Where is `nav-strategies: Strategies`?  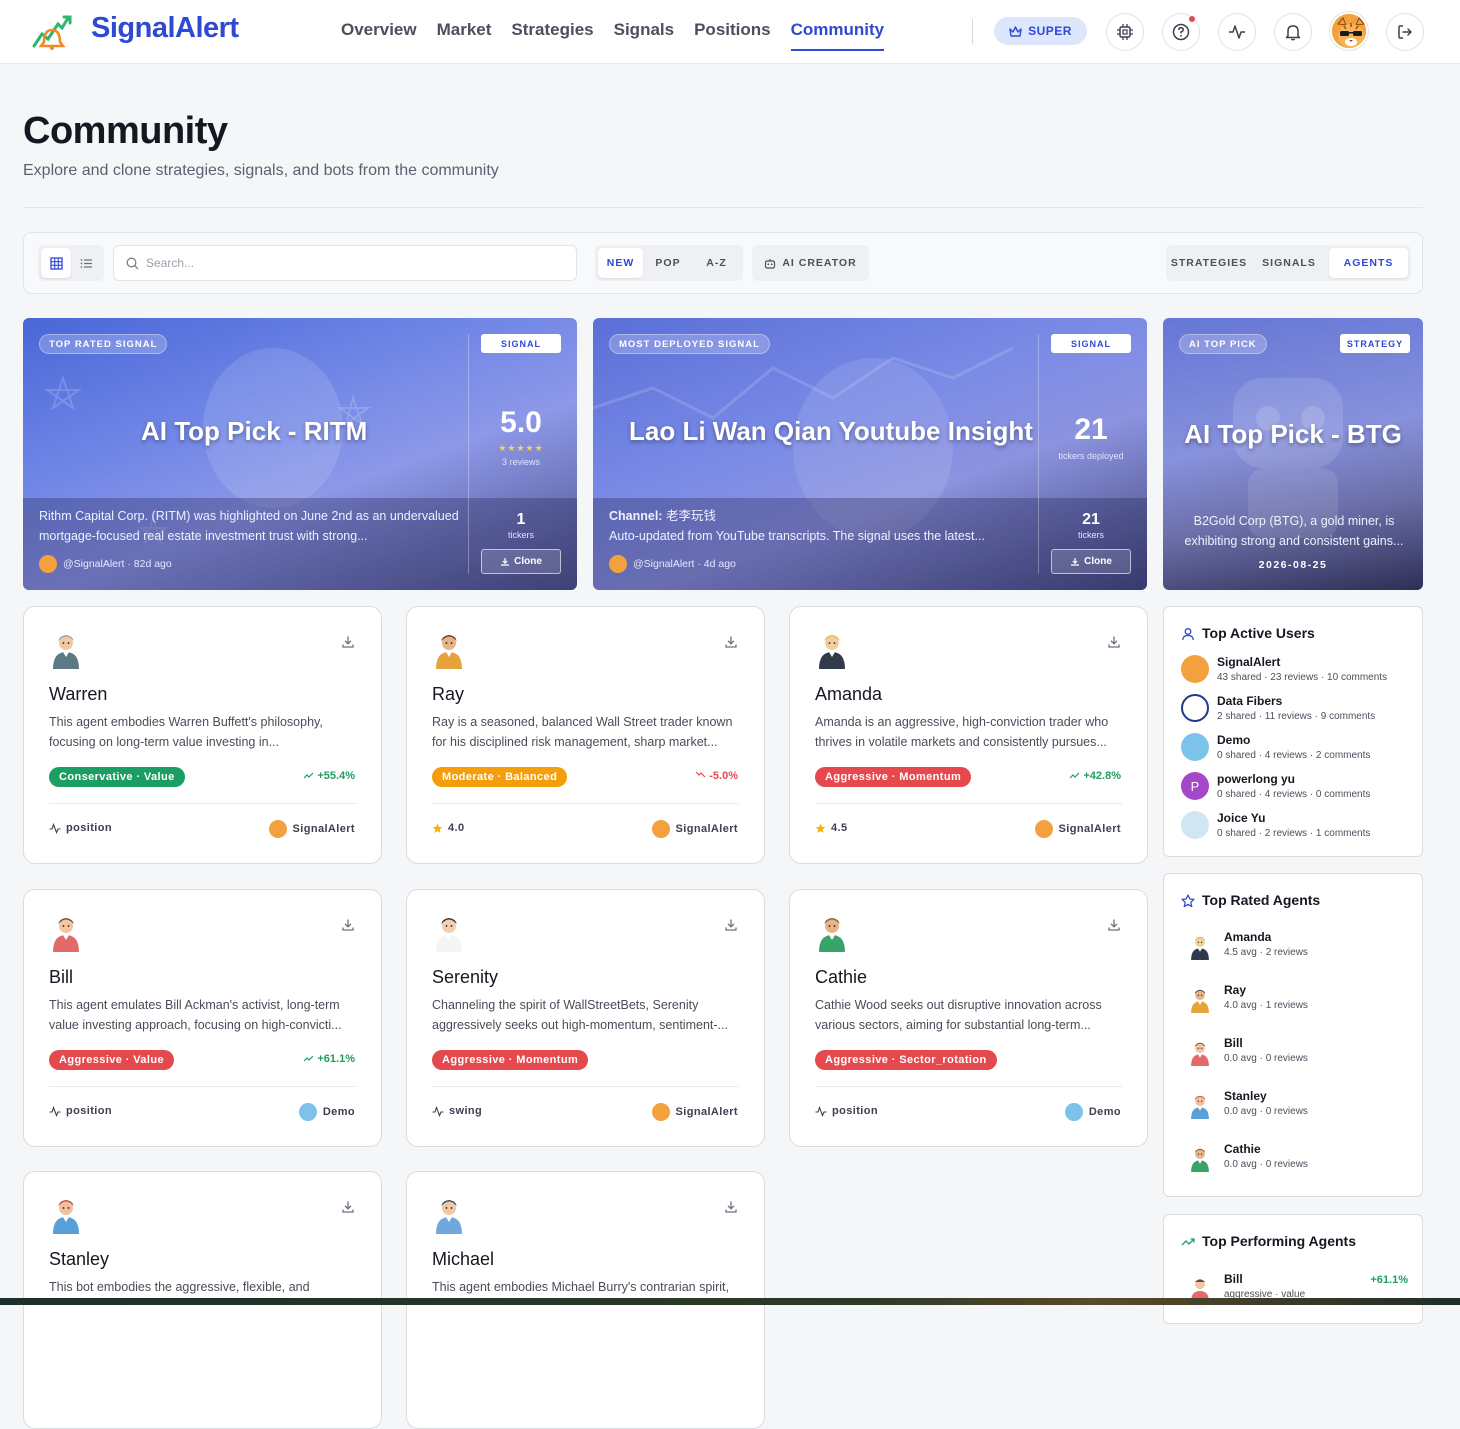 nav-strategies: Strategies is located at coordinates (552, 29).